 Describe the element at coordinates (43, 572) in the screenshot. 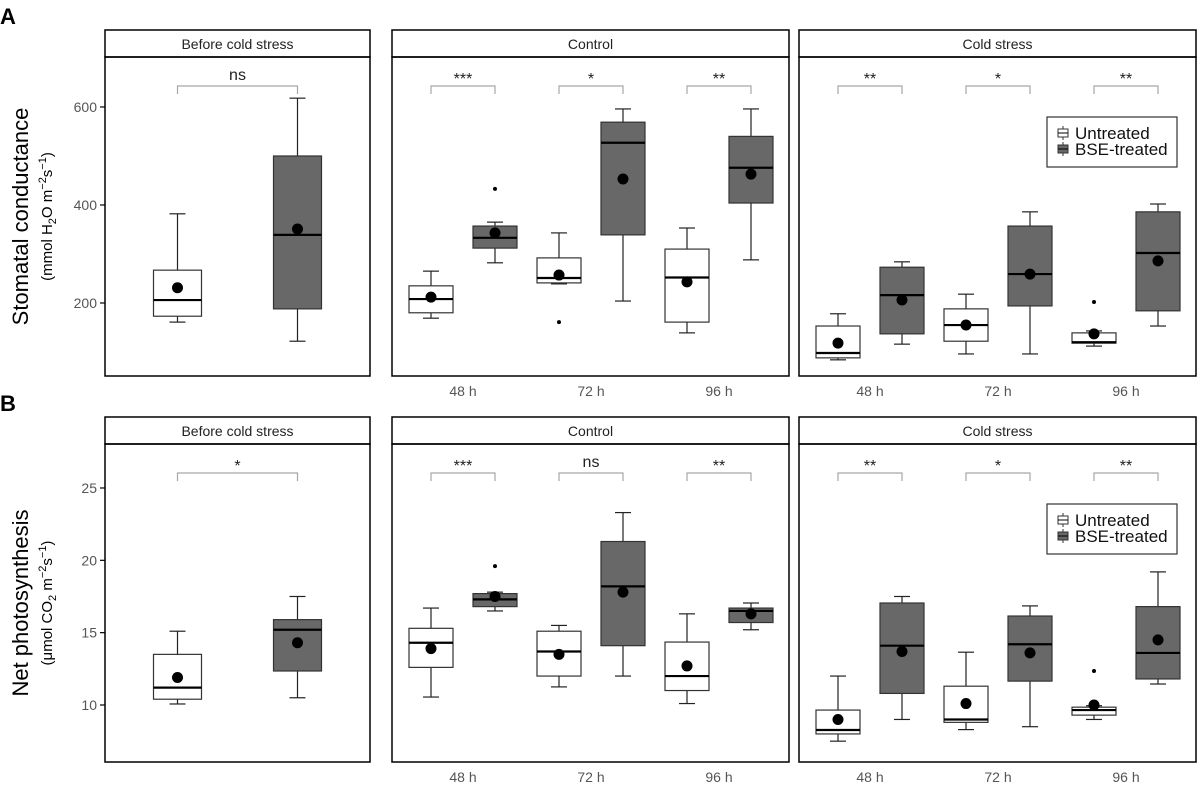

I see `y-axis-units-part: −2` at that location.